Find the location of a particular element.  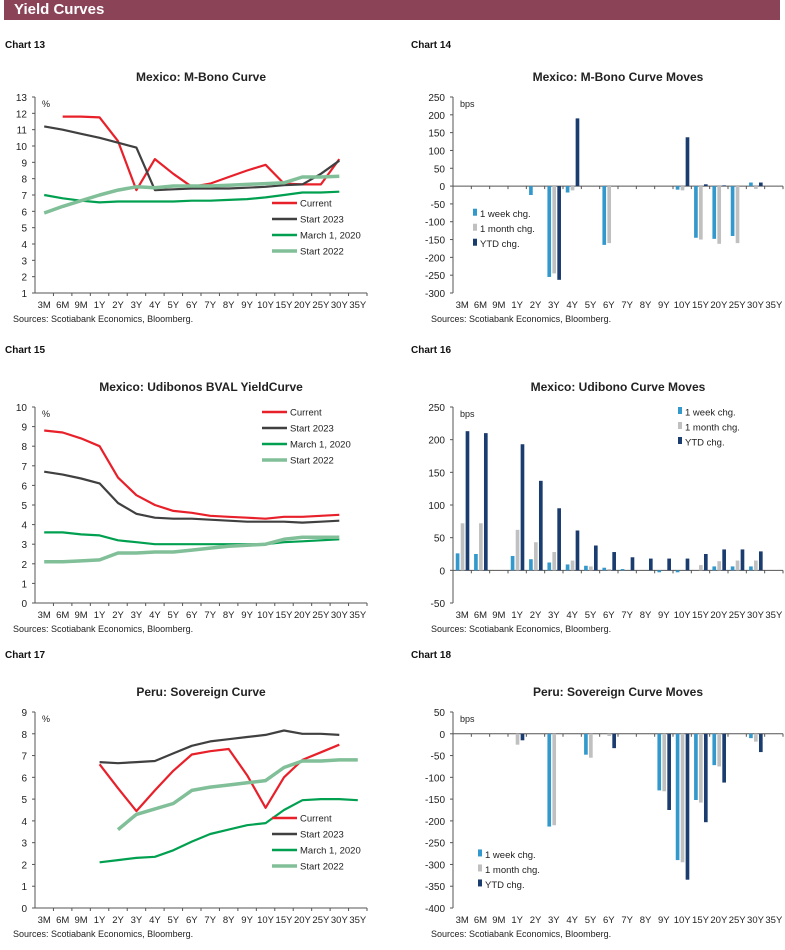

y-tick-label: 3 is located at coordinates (24, 545).